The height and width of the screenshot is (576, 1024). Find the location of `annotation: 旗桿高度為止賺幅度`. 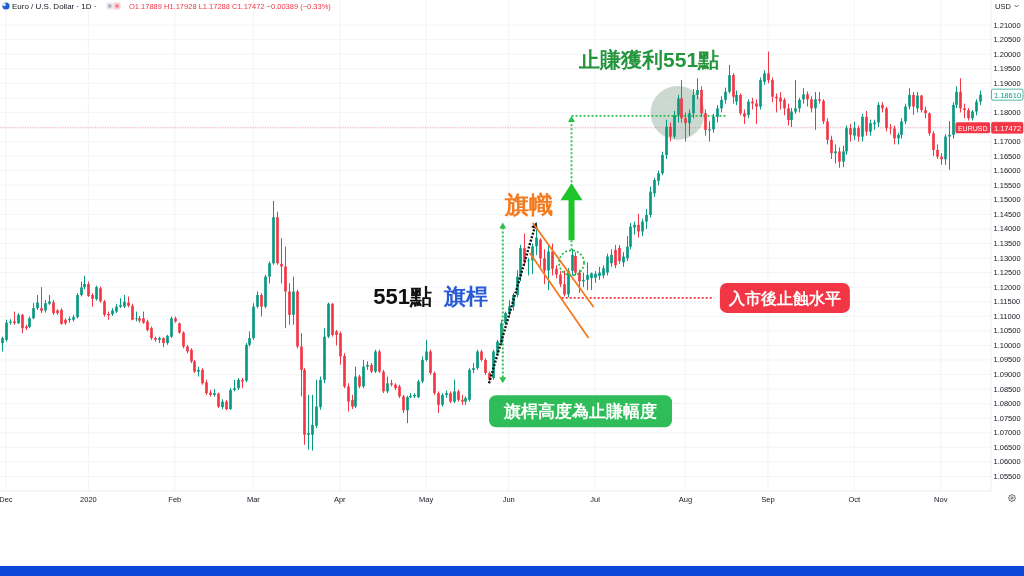

annotation: 旗桿高度為止賺幅度 is located at coordinates (580, 411).